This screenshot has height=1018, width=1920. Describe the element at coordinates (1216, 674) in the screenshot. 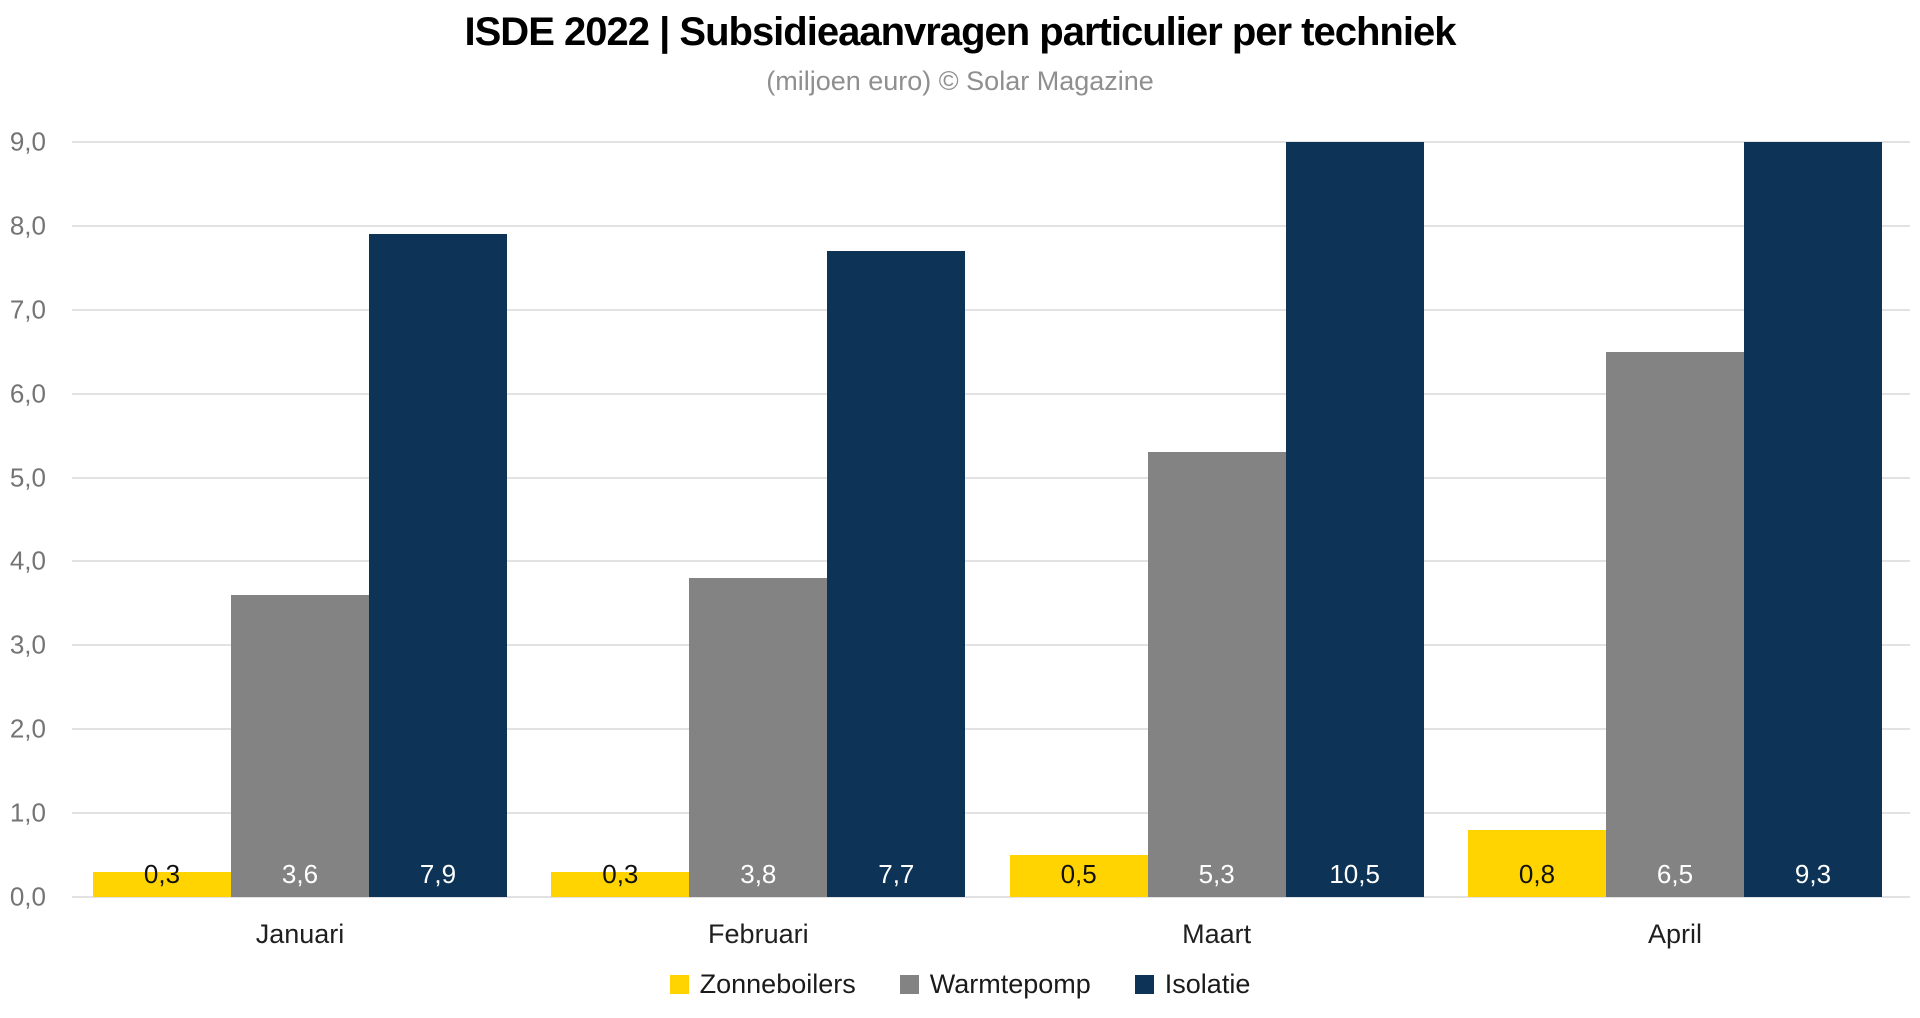

I see `bar-warmtepomp-maart` at that location.